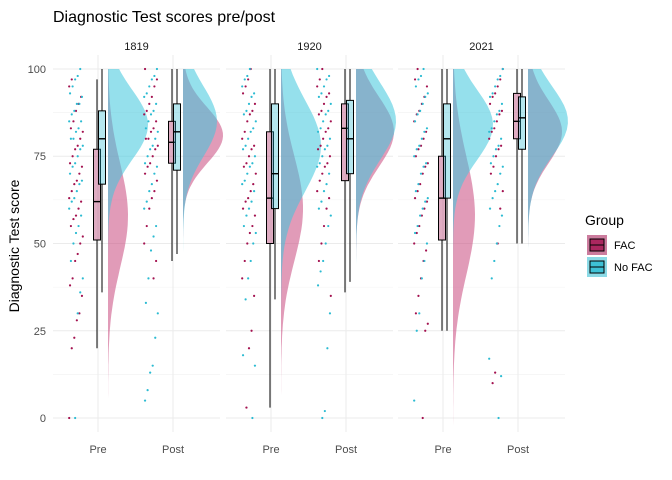 This screenshot has width=672, height=480. I want to click on x-tick-label-pre: Pre, so click(270, 450).